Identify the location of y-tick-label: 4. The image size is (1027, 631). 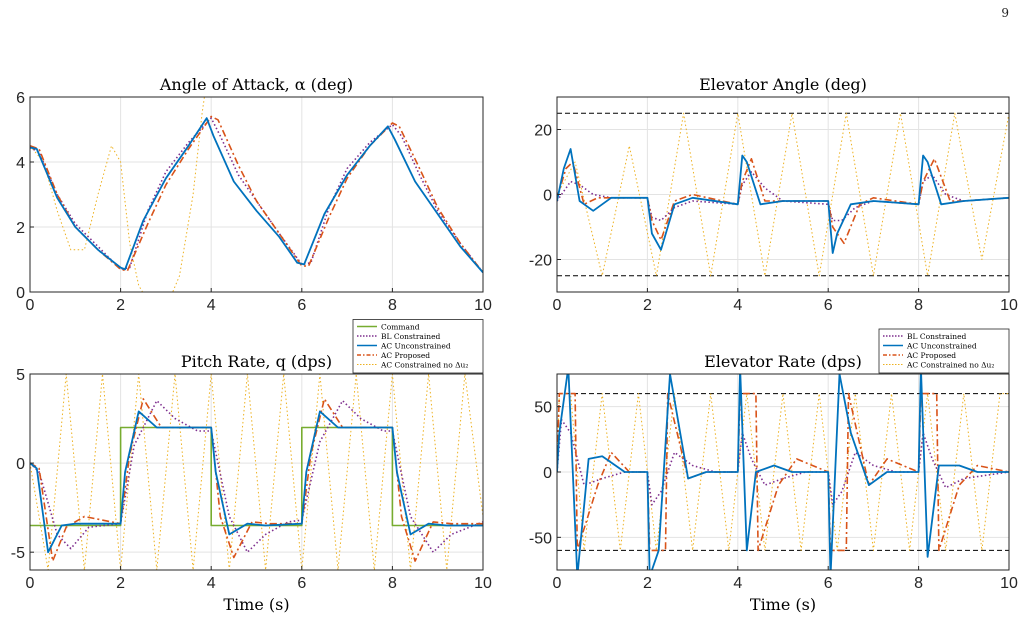
(20, 163).